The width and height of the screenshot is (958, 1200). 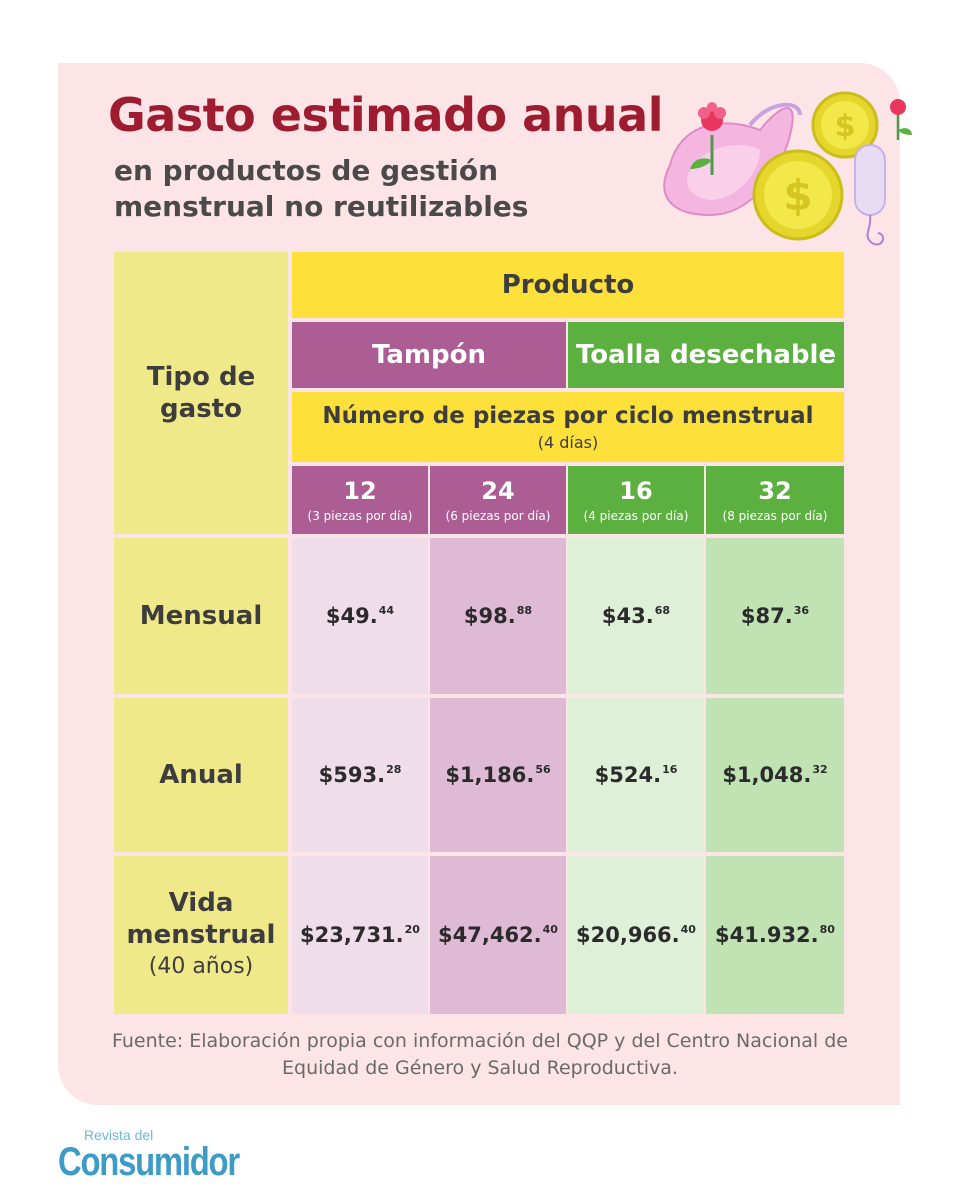 What do you see at coordinates (636, 935) in the screenshot?
I see `table-cell: $20,966.40` at bounding box center [636, 935].